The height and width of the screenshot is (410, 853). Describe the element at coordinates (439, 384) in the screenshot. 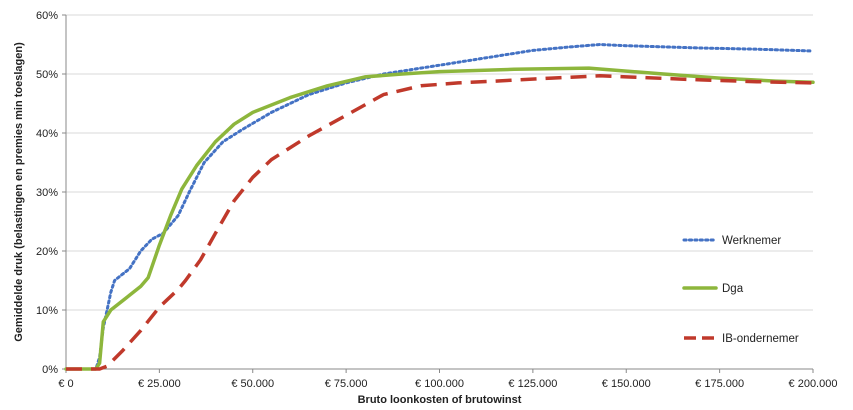

I see `x-tick-label-4: € 100.000` at that location.